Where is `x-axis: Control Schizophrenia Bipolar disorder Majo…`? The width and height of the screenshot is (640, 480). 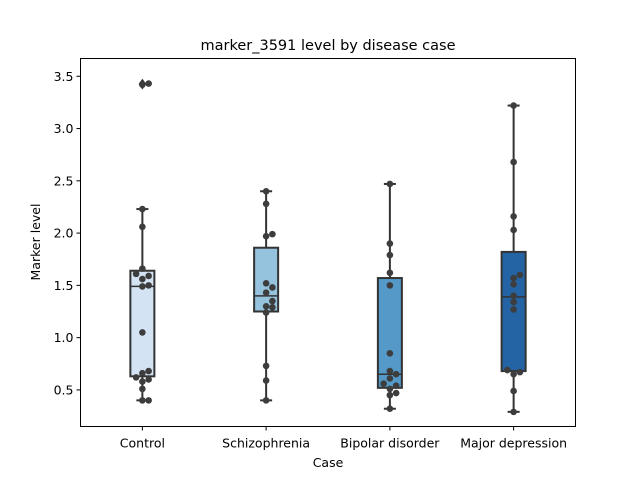
x-axis: Control Schizophrenia Bipolar disorder Majo… is located at coordinates (343, 438).